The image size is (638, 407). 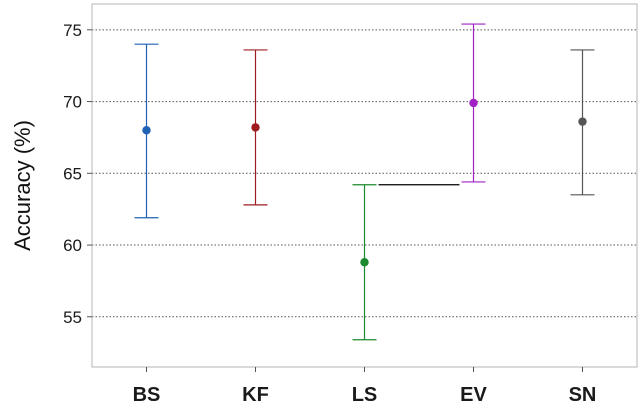 What do you see at coordinates (72, 317) in the screenshot?
I see `y-tick-label: 55` at bounding box center [72, 317].